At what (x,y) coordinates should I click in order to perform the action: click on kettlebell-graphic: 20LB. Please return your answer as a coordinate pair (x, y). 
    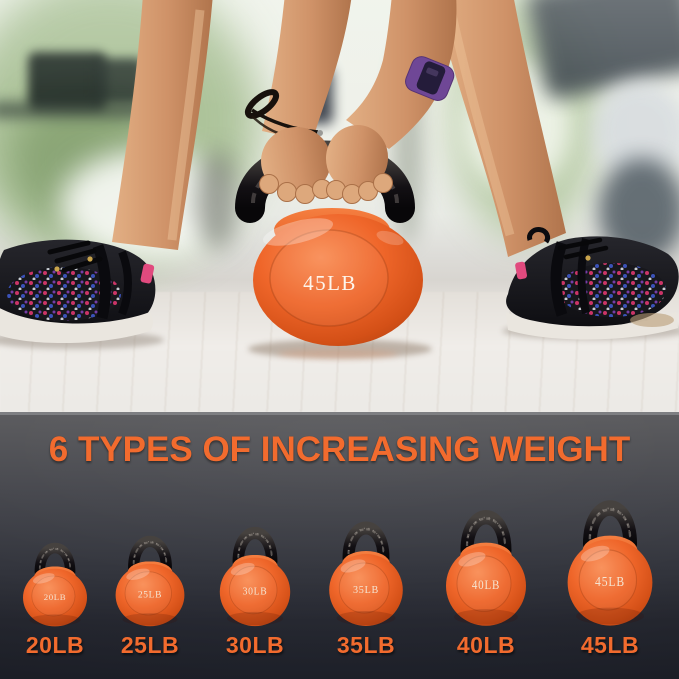
    Looking at the image, I should click on (55, 584).